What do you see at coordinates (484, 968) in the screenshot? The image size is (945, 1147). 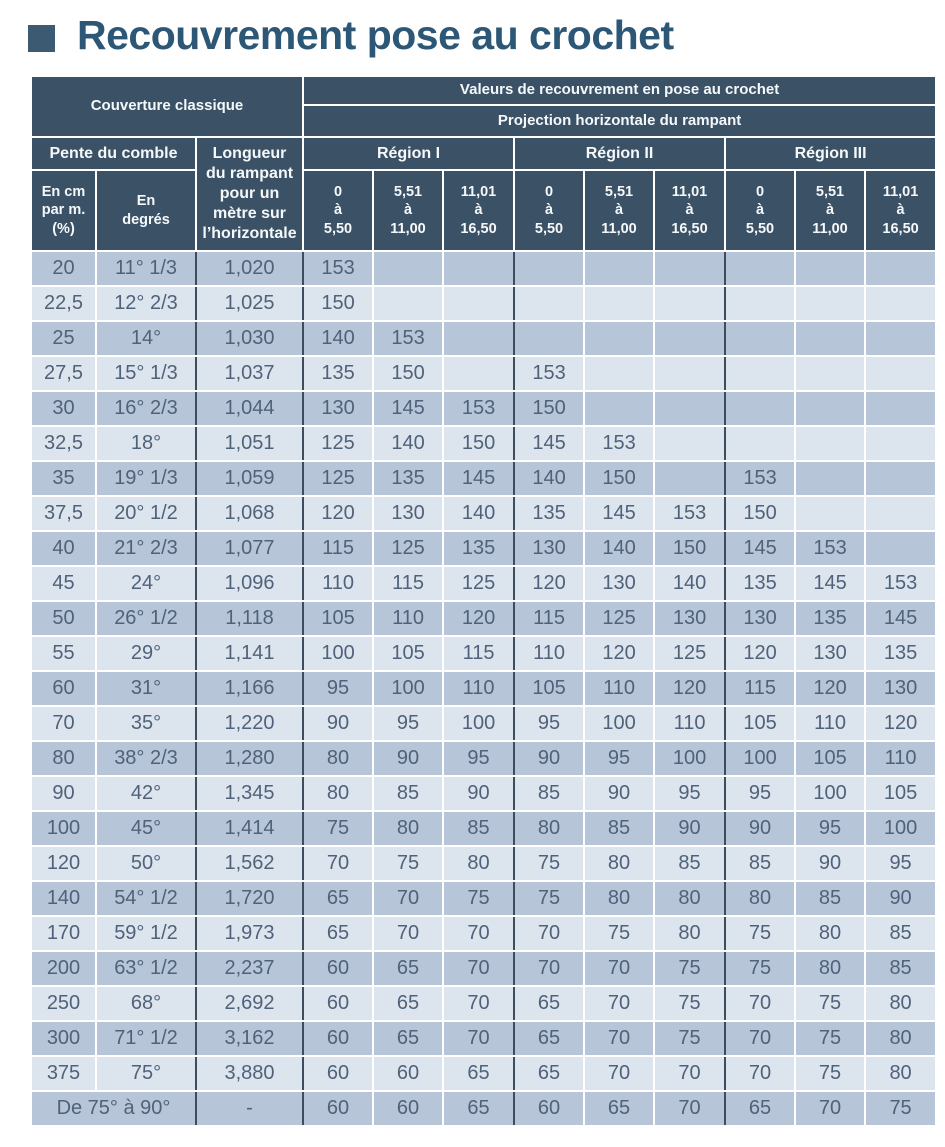 I see `table-row: 200 63° 1/2 2,237 60 65 70 70 70 75 75 80 85` at bounding box center [484, 968].